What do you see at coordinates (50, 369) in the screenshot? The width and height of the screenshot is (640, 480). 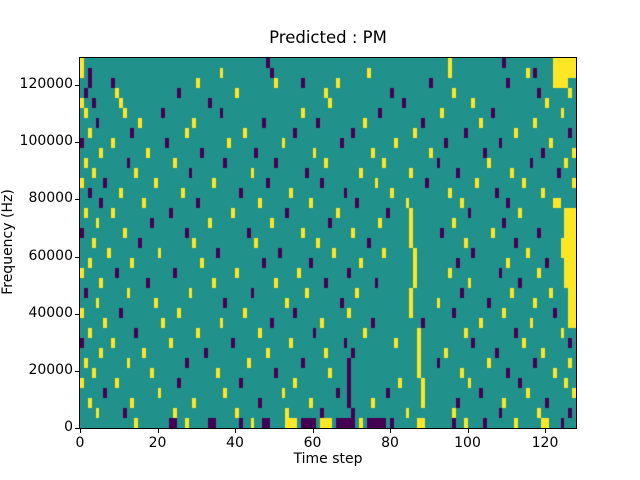 I see `y-tick-label: 20000` at bounding box center [50, 369].